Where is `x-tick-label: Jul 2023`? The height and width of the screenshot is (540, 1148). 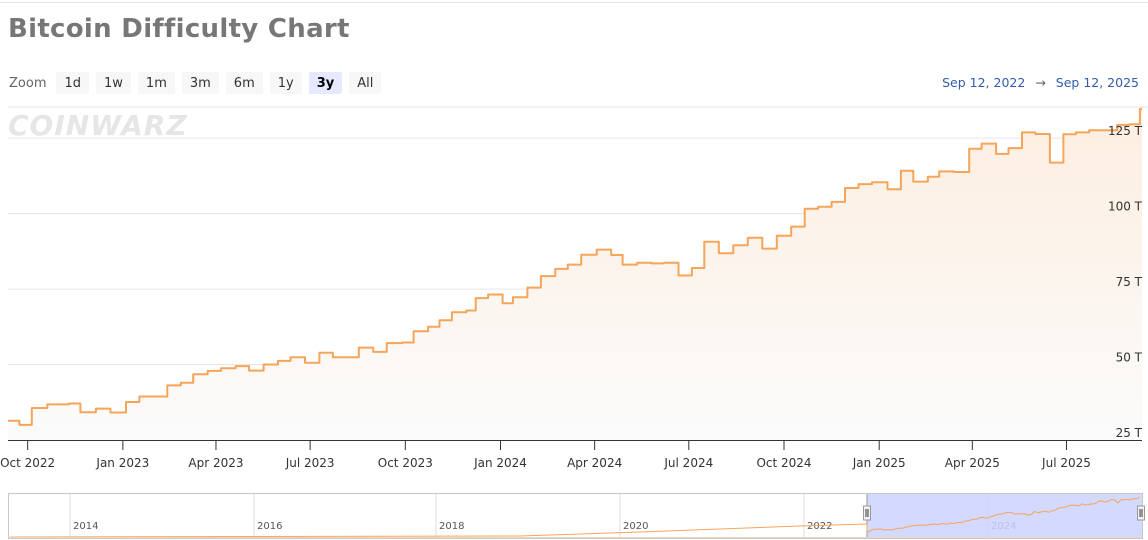 x-tick-label: Jul 2023 is located at coordinates (310, 463).